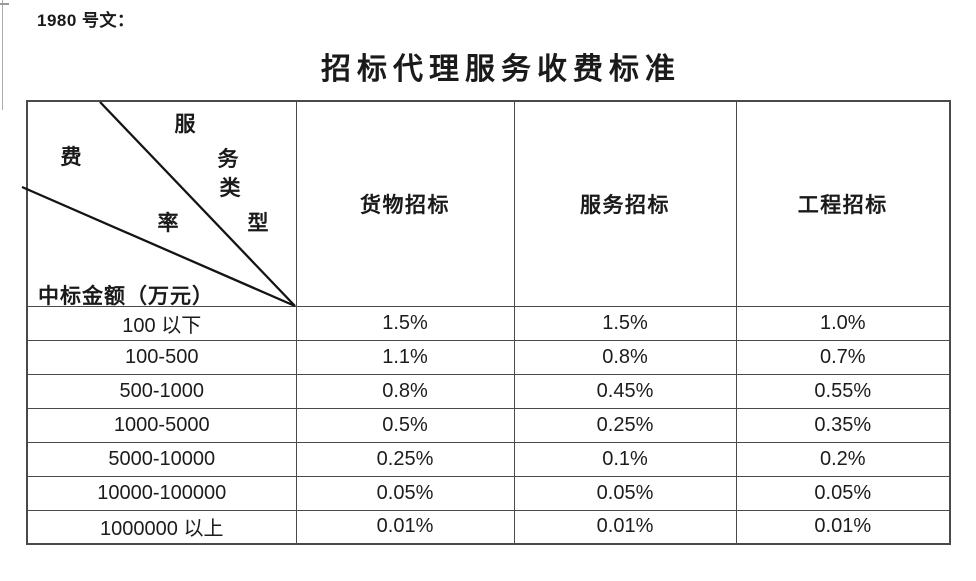 The image size is (976, 581). I want to click on corner-label-service-char4: 型, so click(258, 223).